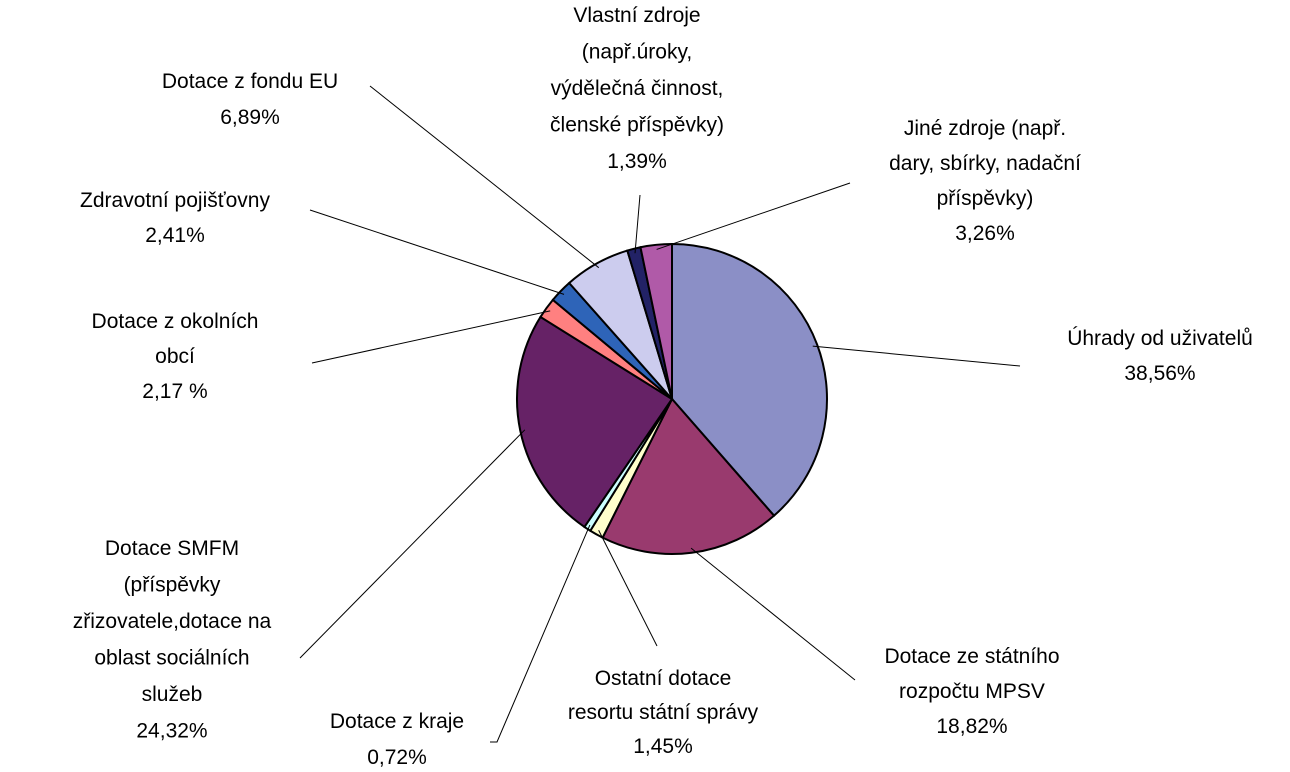 This screenshot has height=772, width=1290. Describe the element at coordinates (175, 200) in the screenshot. I see `slice-label-line: Zdravotní pojišťovny` at that location.